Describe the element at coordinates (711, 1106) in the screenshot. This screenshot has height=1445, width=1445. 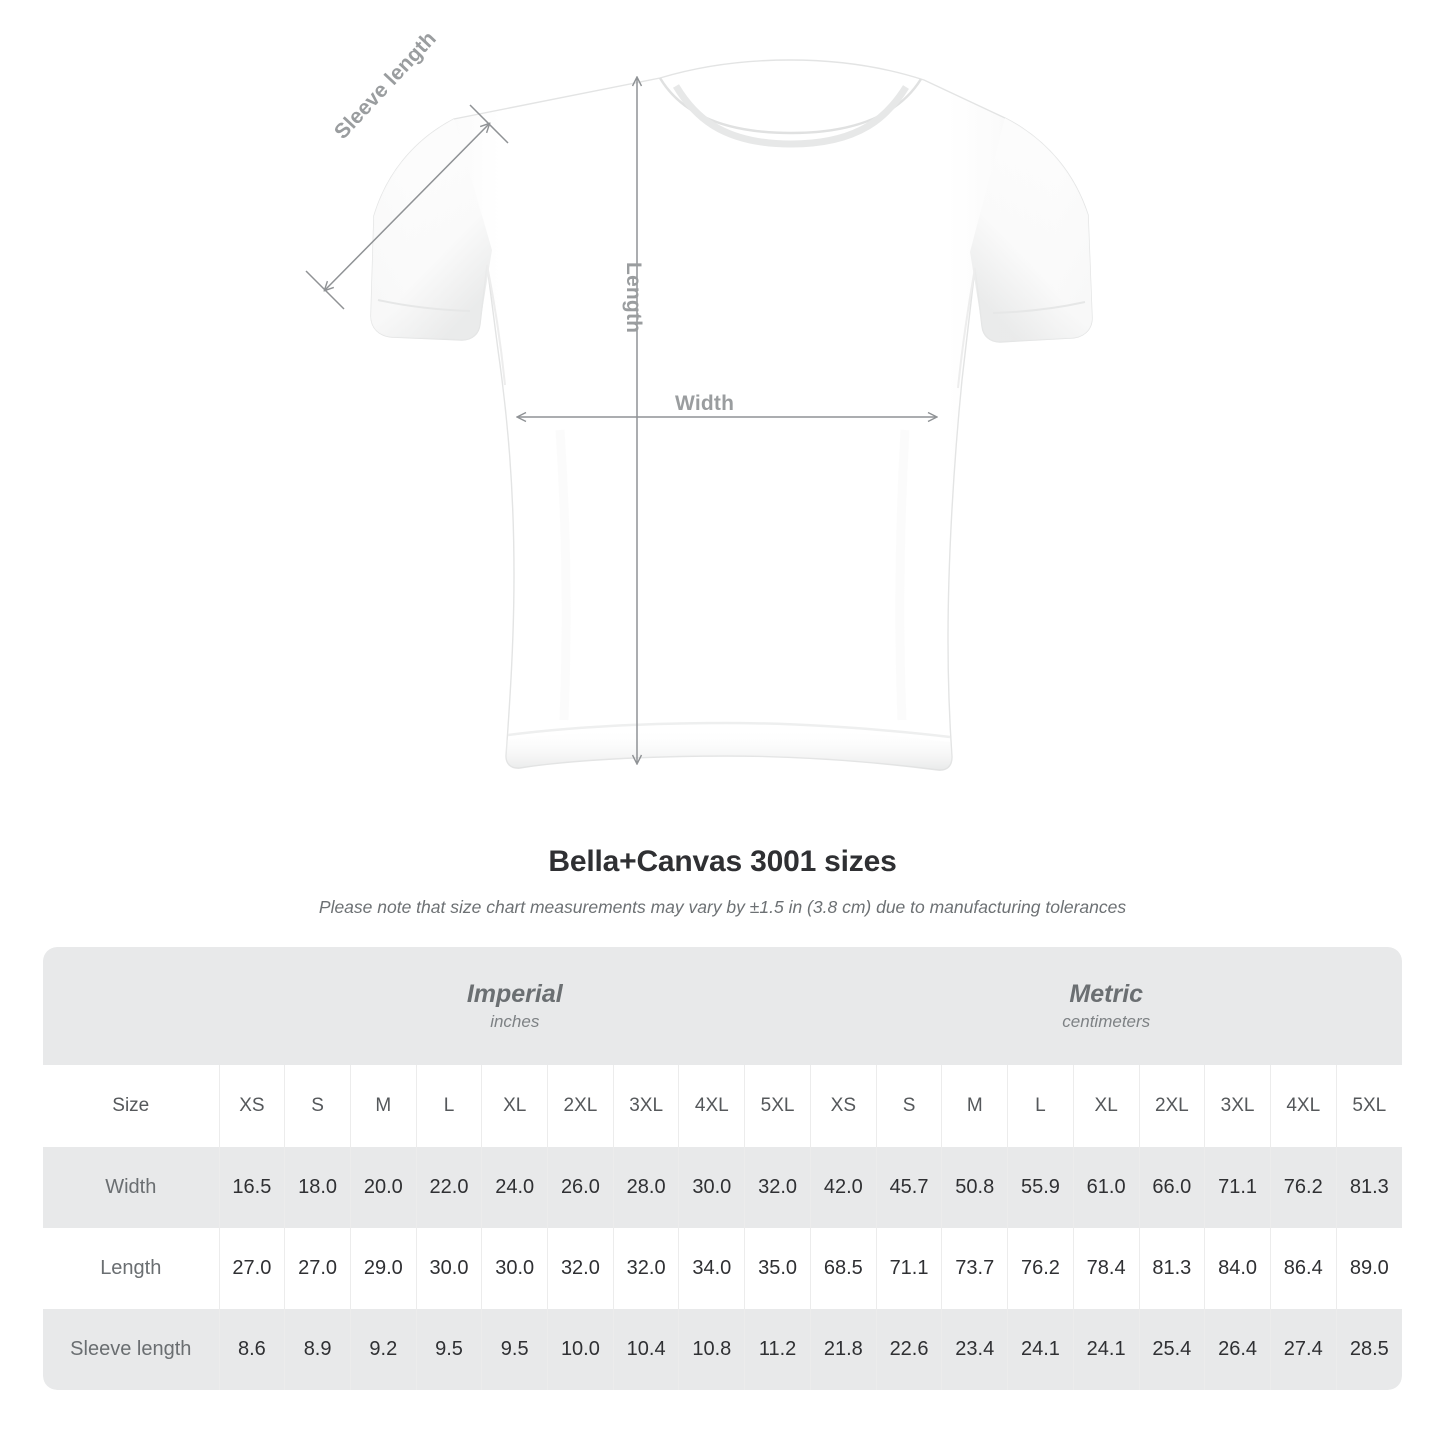
I see `size-header-imperial-4xl: 4XL` at that location.